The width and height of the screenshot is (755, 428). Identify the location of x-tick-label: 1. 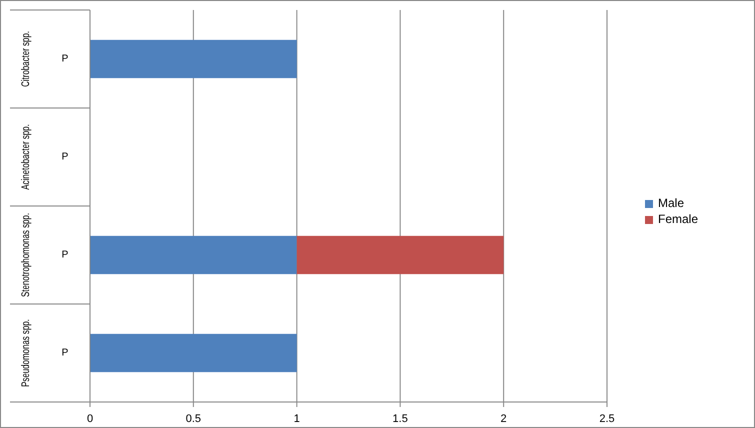
(297, 419).